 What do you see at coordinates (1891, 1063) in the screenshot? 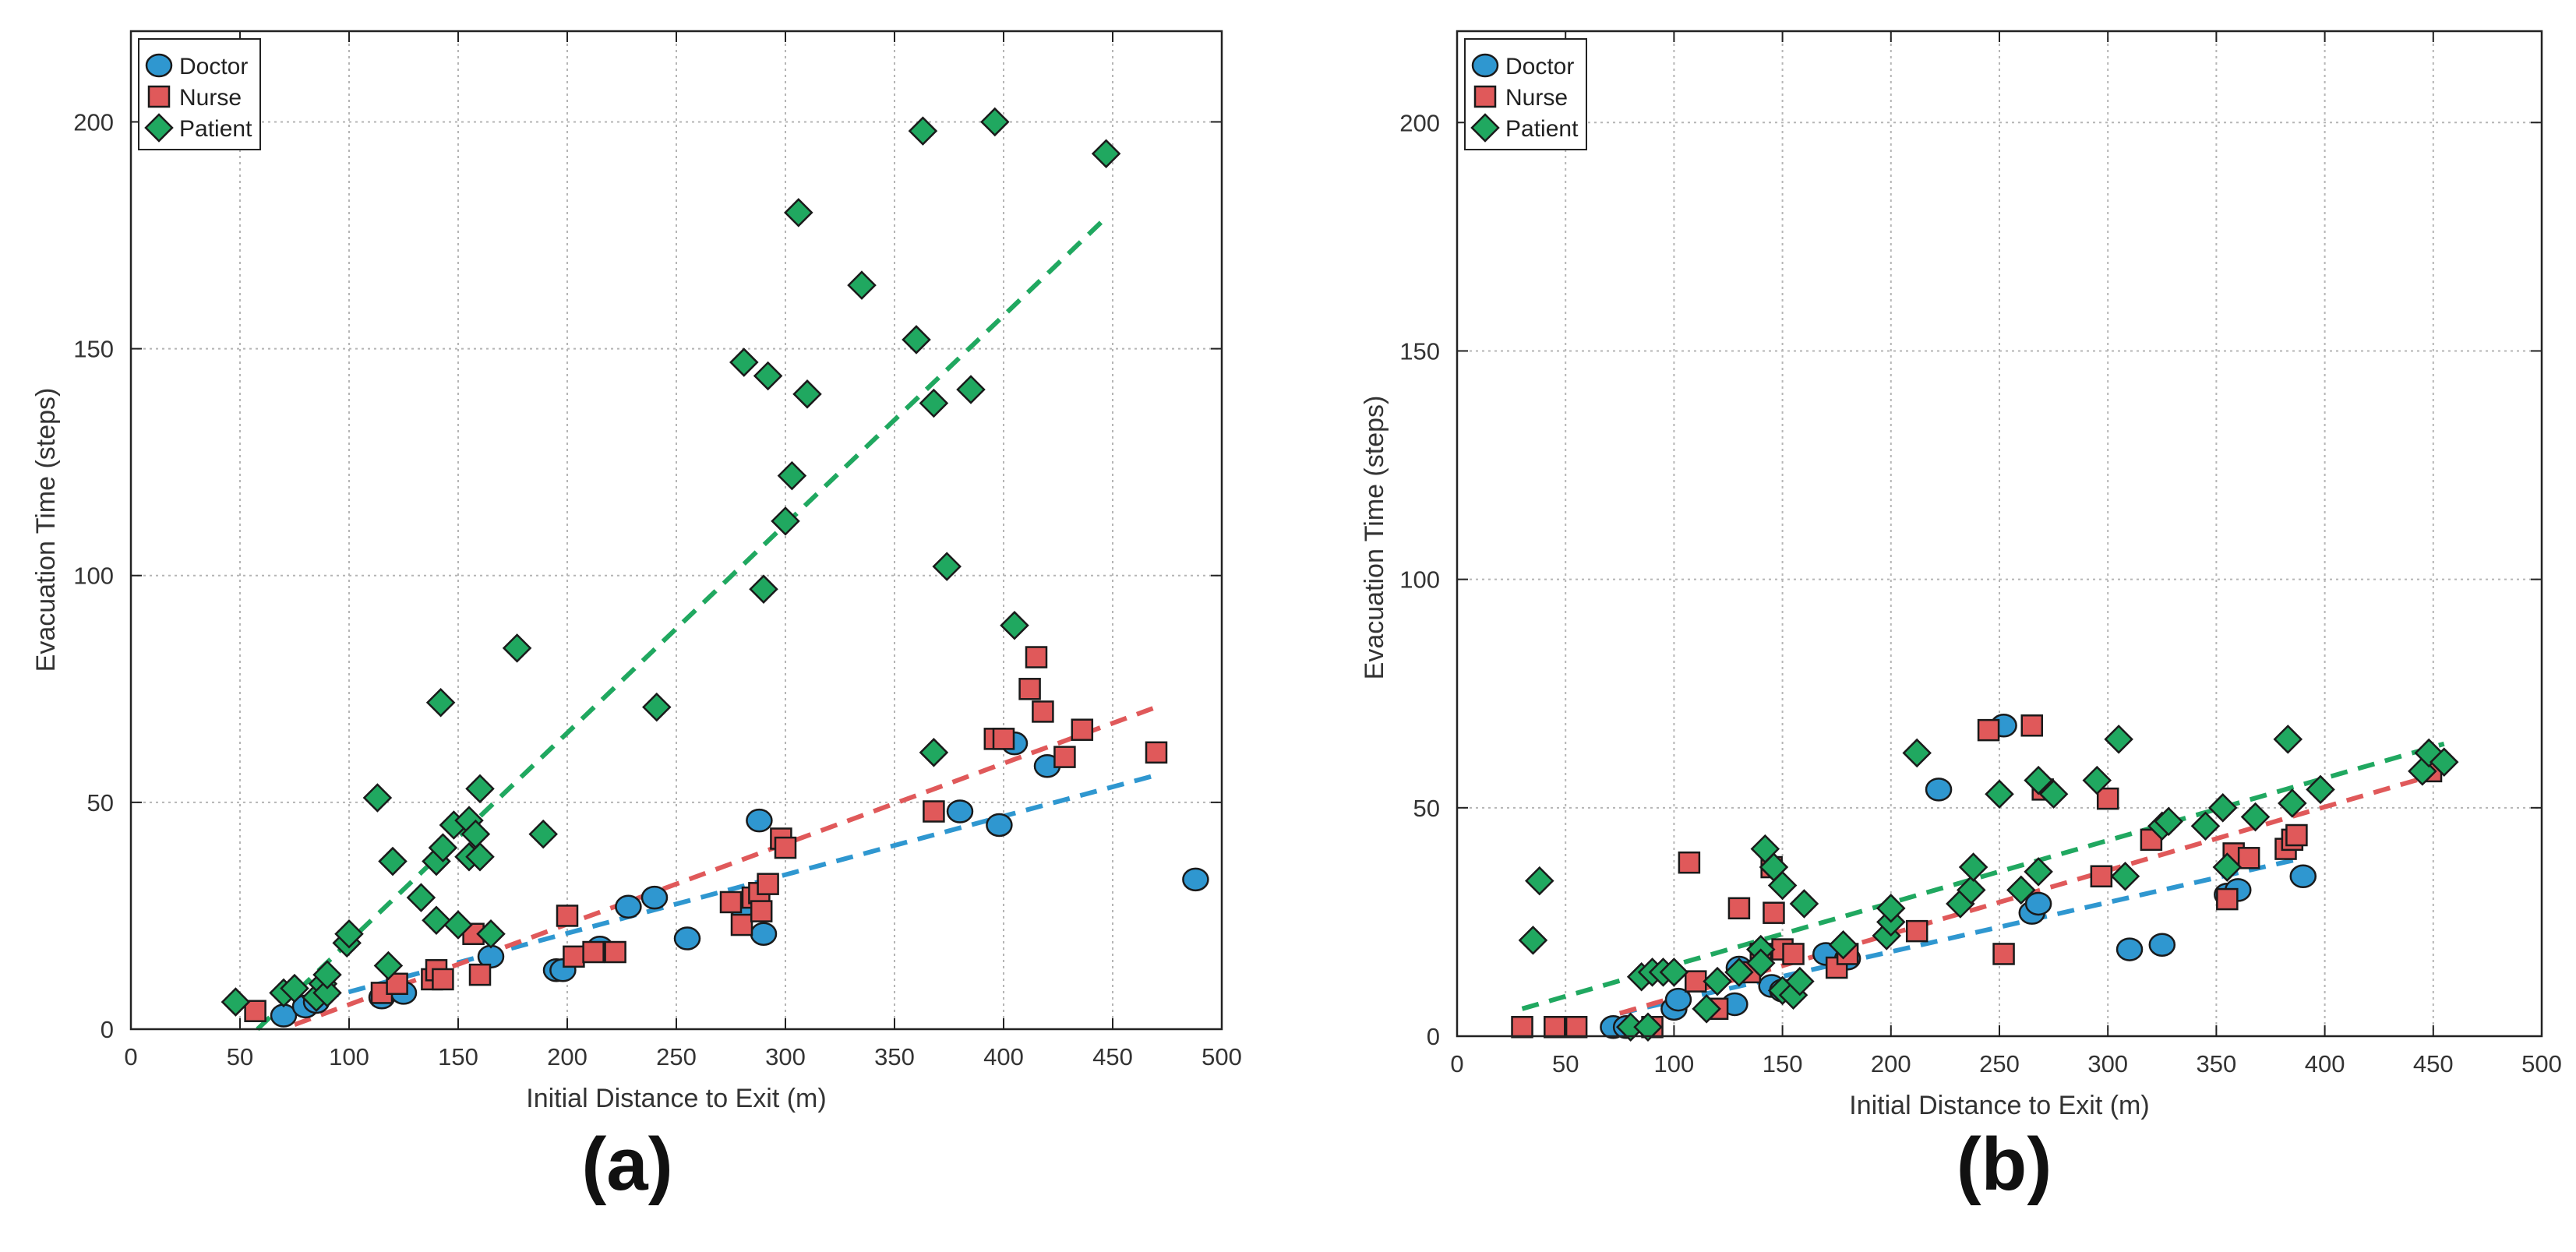
I see `x-tick-label: 200` at bounding box center [1891, 1063].